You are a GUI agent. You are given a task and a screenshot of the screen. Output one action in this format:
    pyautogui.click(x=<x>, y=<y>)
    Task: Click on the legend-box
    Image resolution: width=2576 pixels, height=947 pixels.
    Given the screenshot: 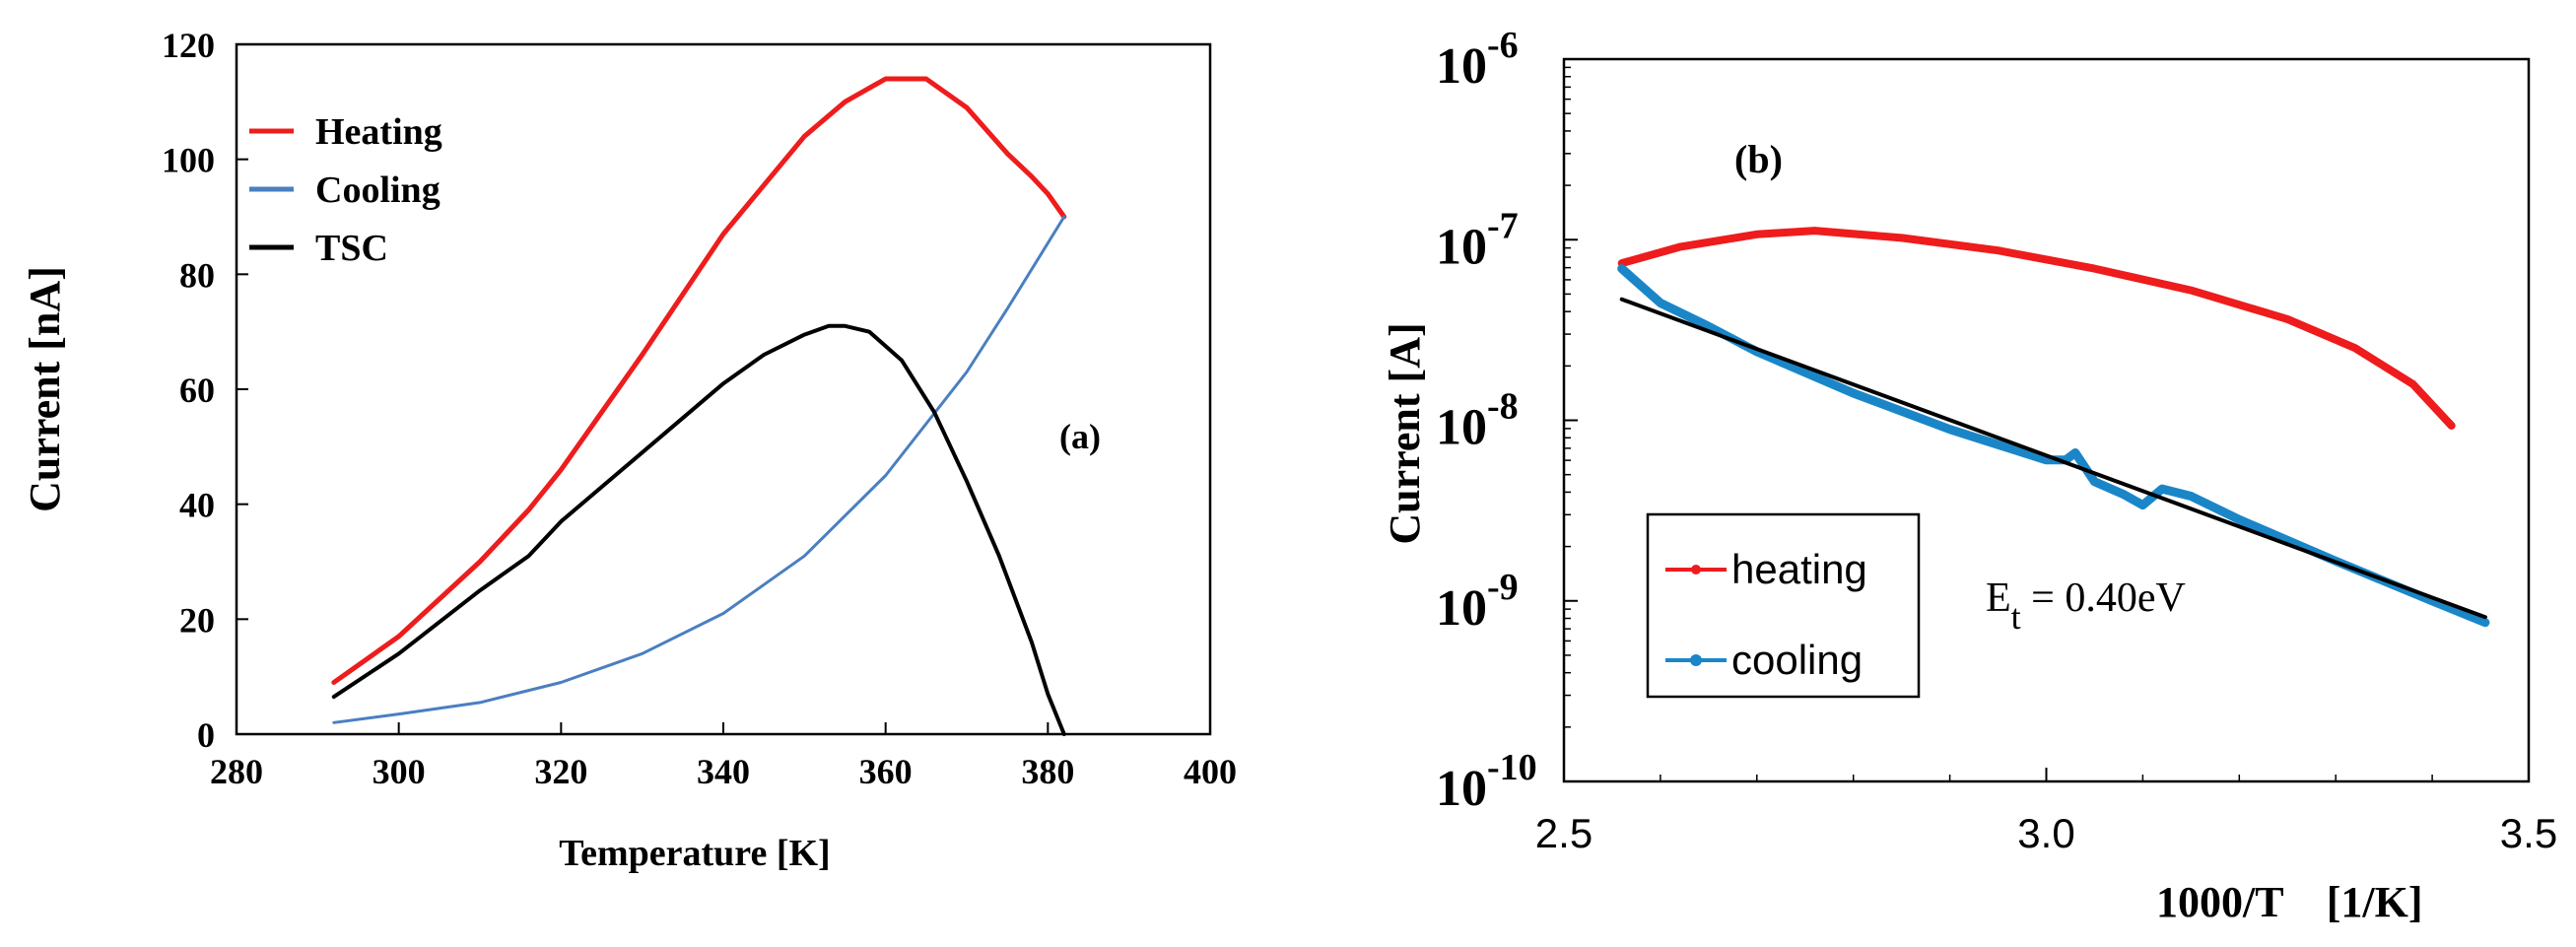 What is the action you would take?
    pyautogui.click(x=1783, y=605)
    